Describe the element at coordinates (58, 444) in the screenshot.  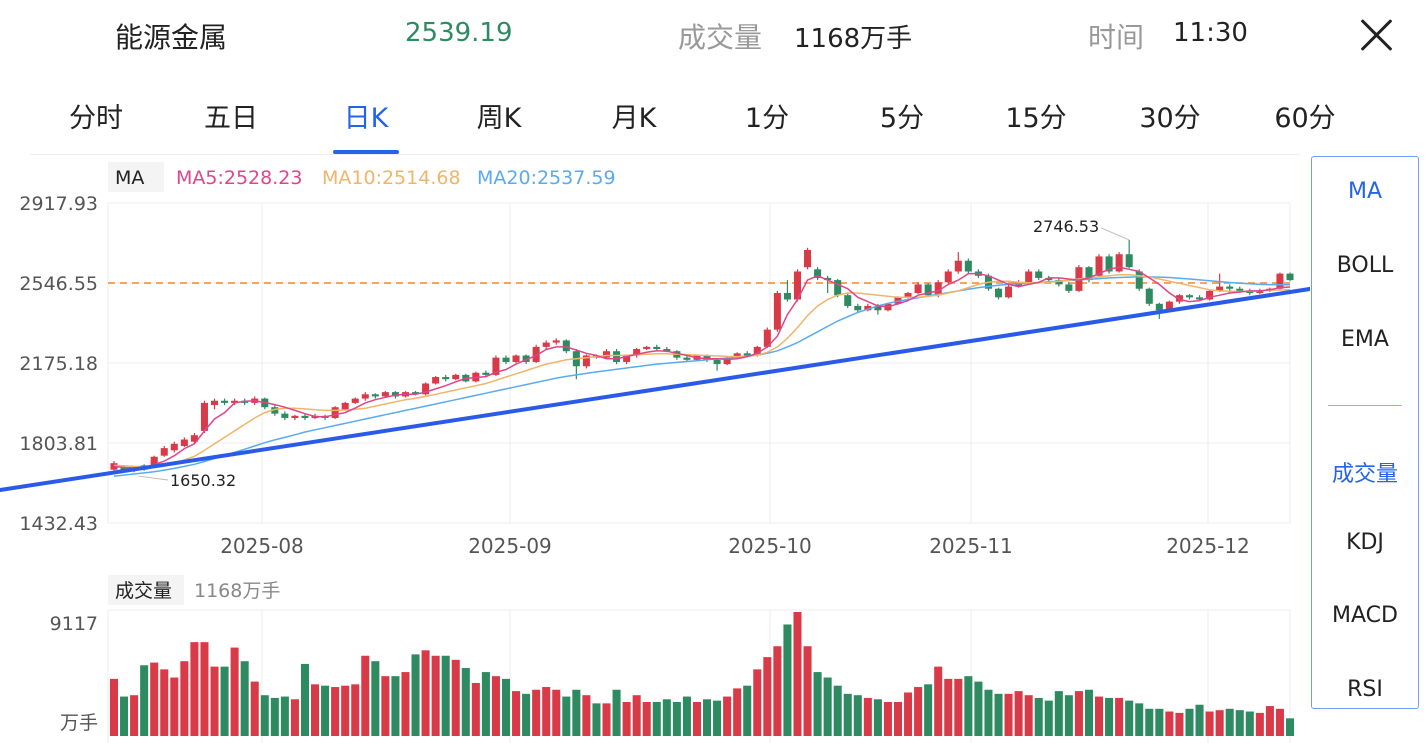
I see `y-tick-label: 1803.81` at that location.